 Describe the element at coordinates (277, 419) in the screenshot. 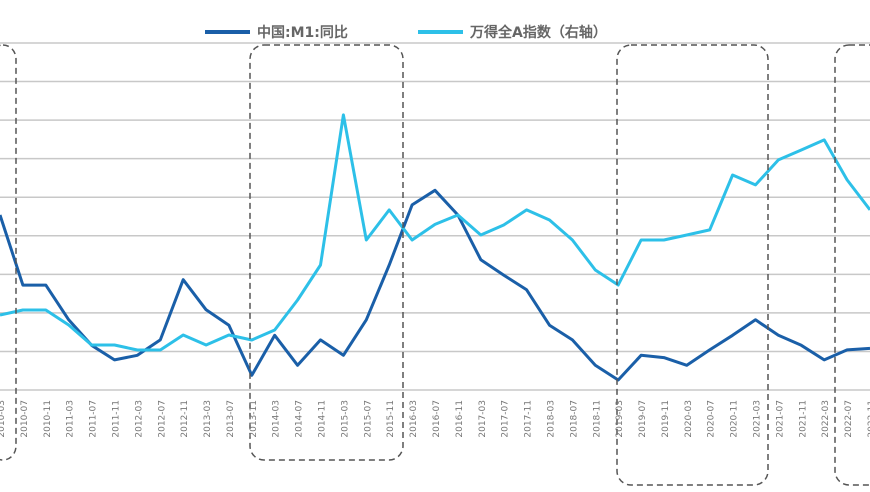

I see `x-tick-label: 2014-03` at that location.